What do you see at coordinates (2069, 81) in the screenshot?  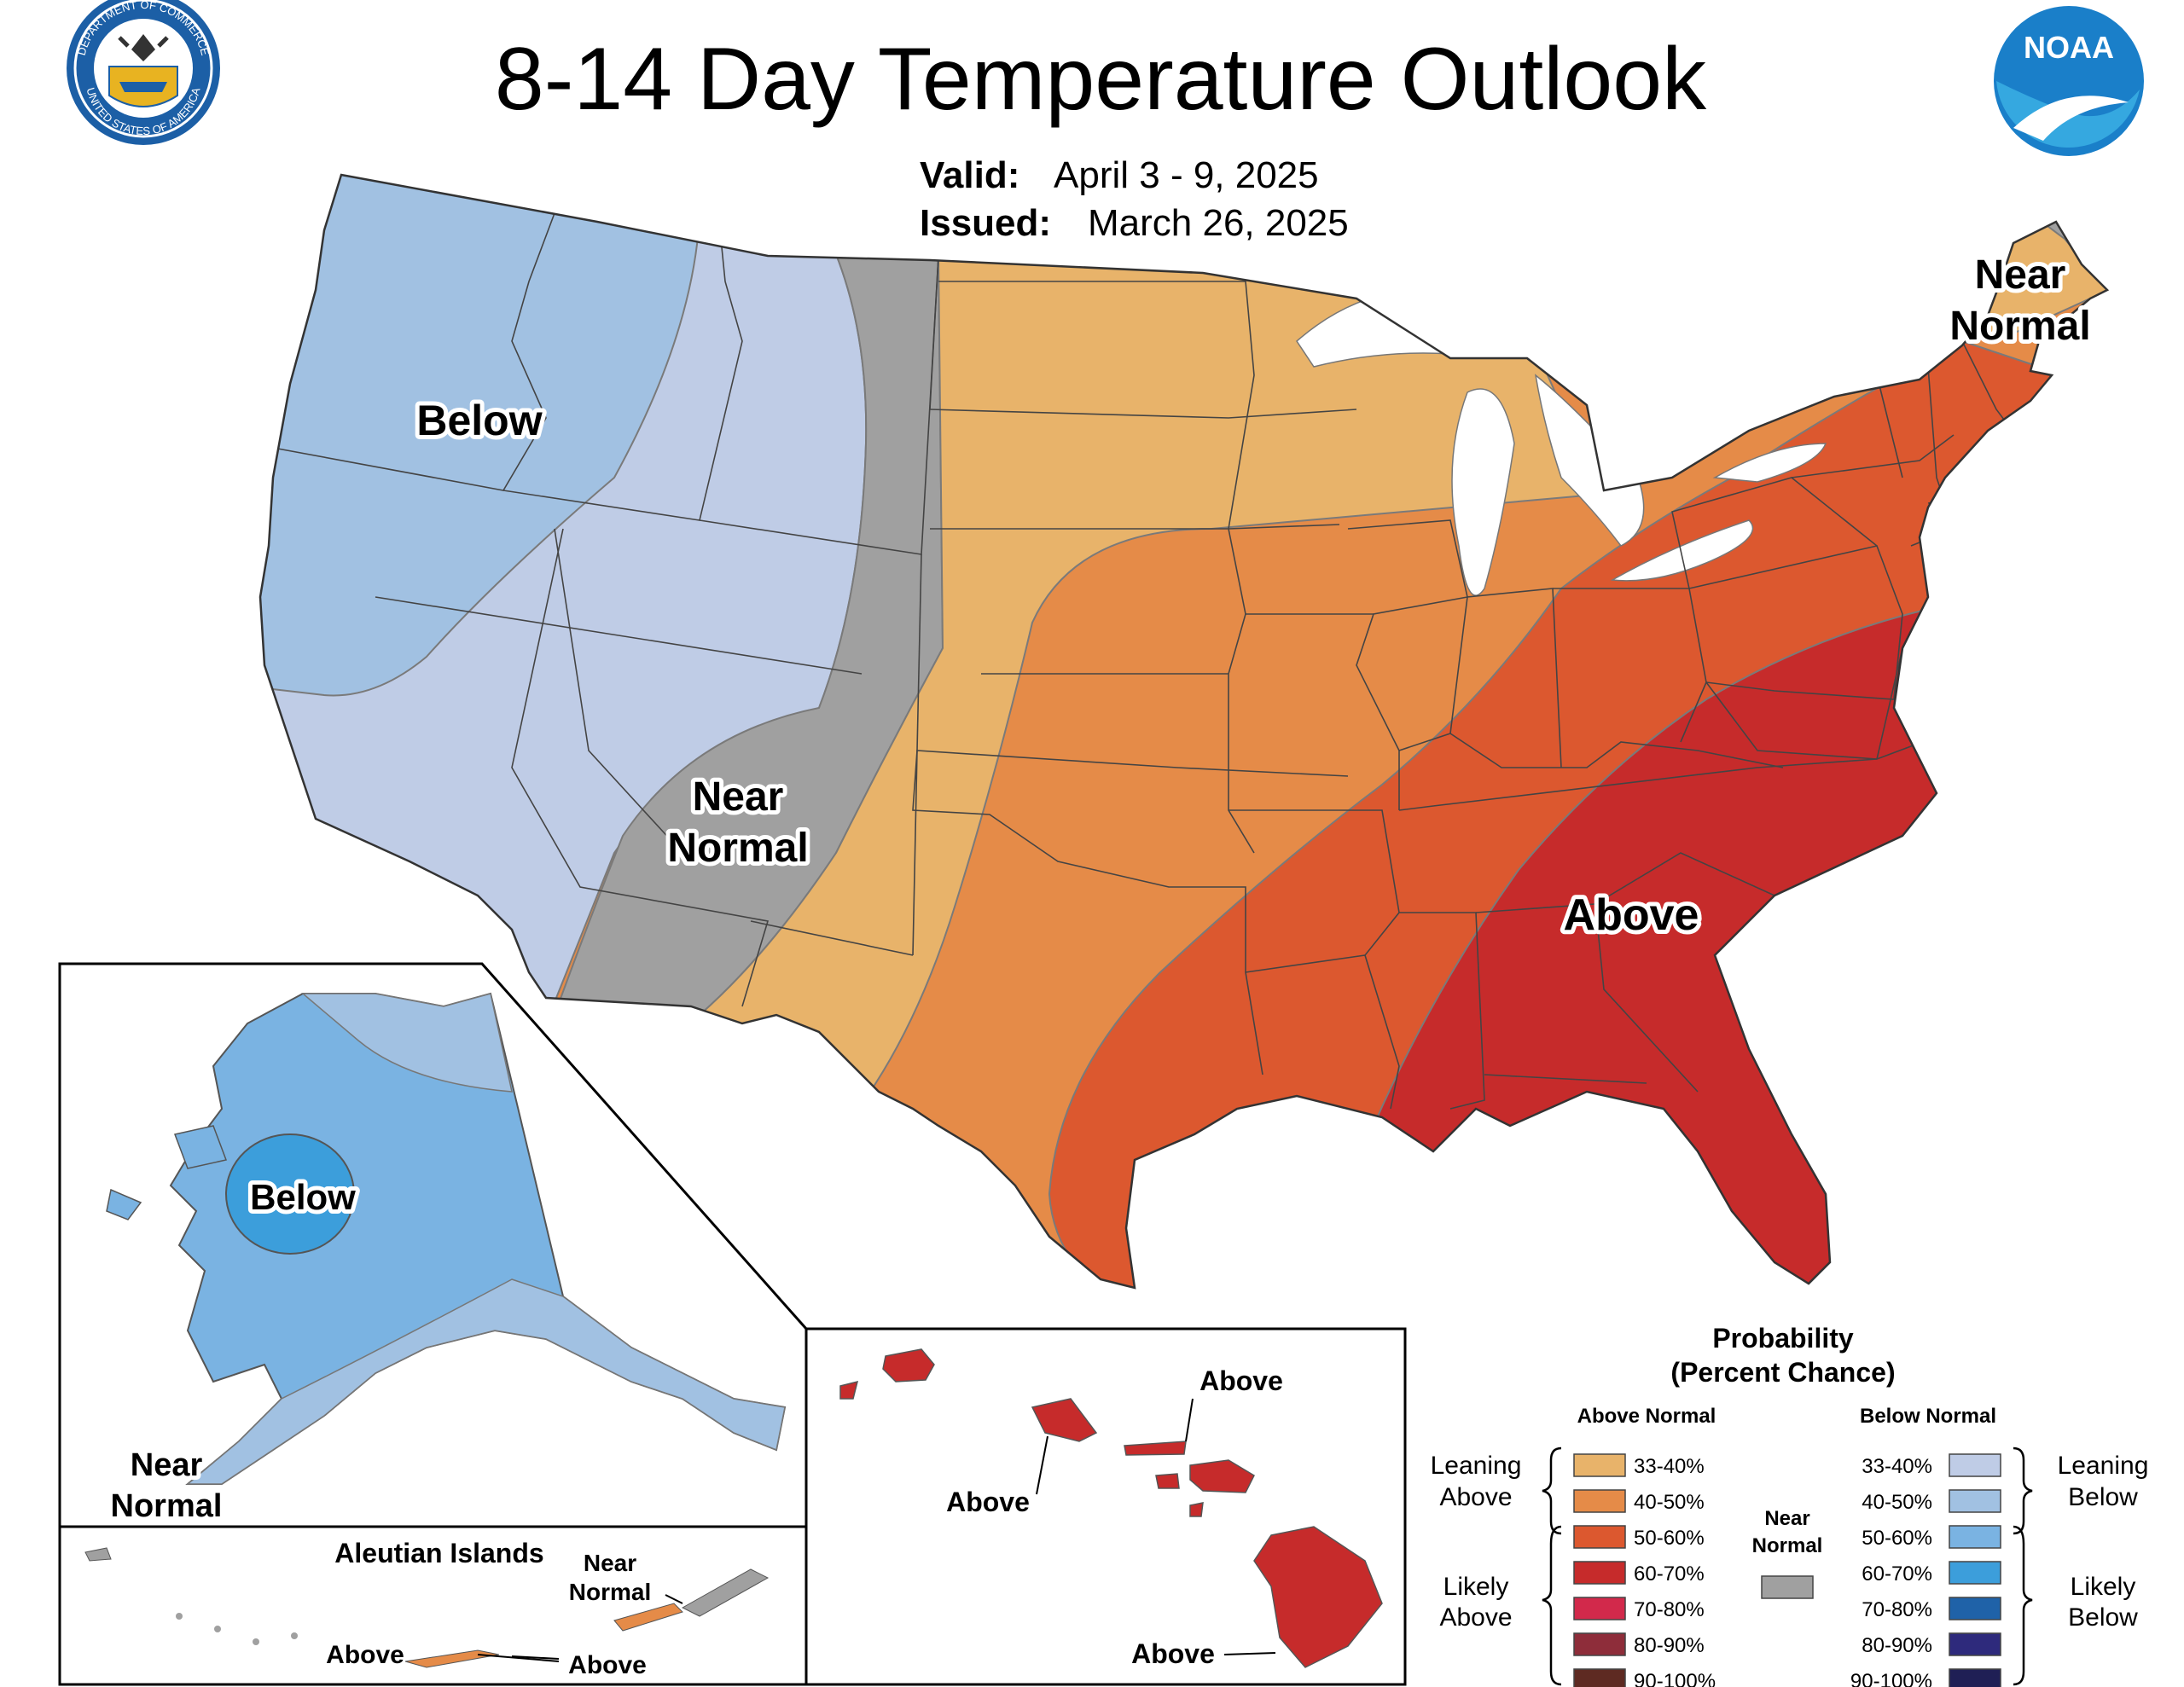 I see `noaa-logo-icon: NOAA` at bounding box center [2069, 81].